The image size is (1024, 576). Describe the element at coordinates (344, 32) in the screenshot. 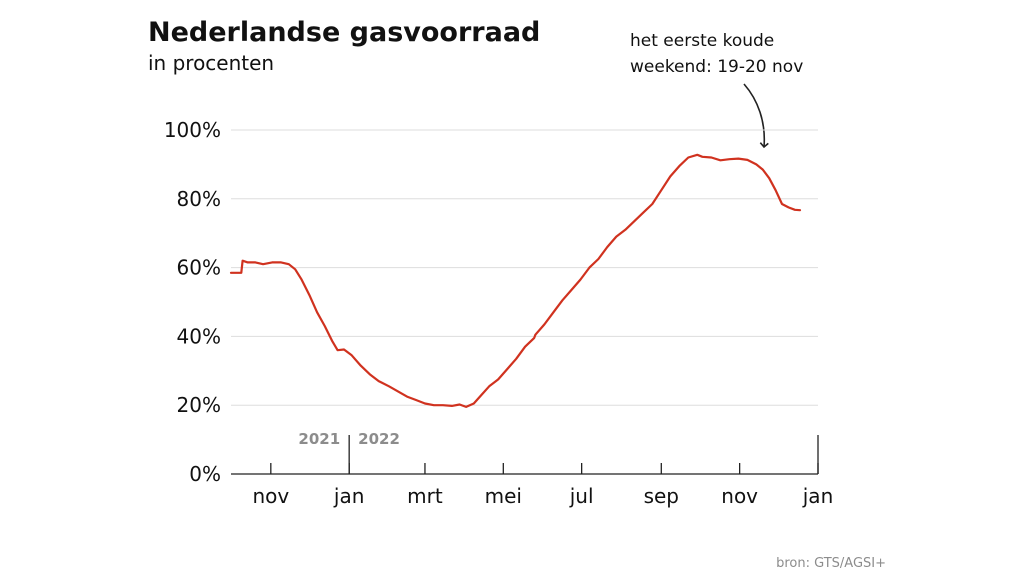

I see `chart-title: Nederlandse gasvoorraad` at that location.